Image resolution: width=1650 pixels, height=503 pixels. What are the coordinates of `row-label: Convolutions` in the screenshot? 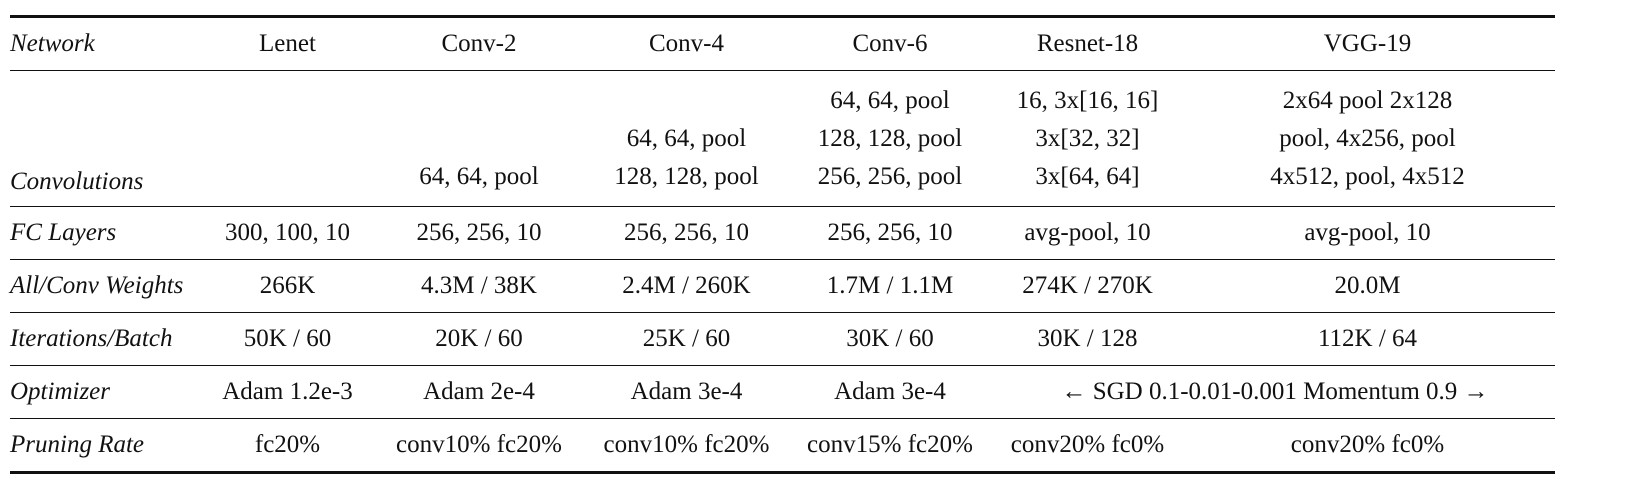 It's located at (107, 138).